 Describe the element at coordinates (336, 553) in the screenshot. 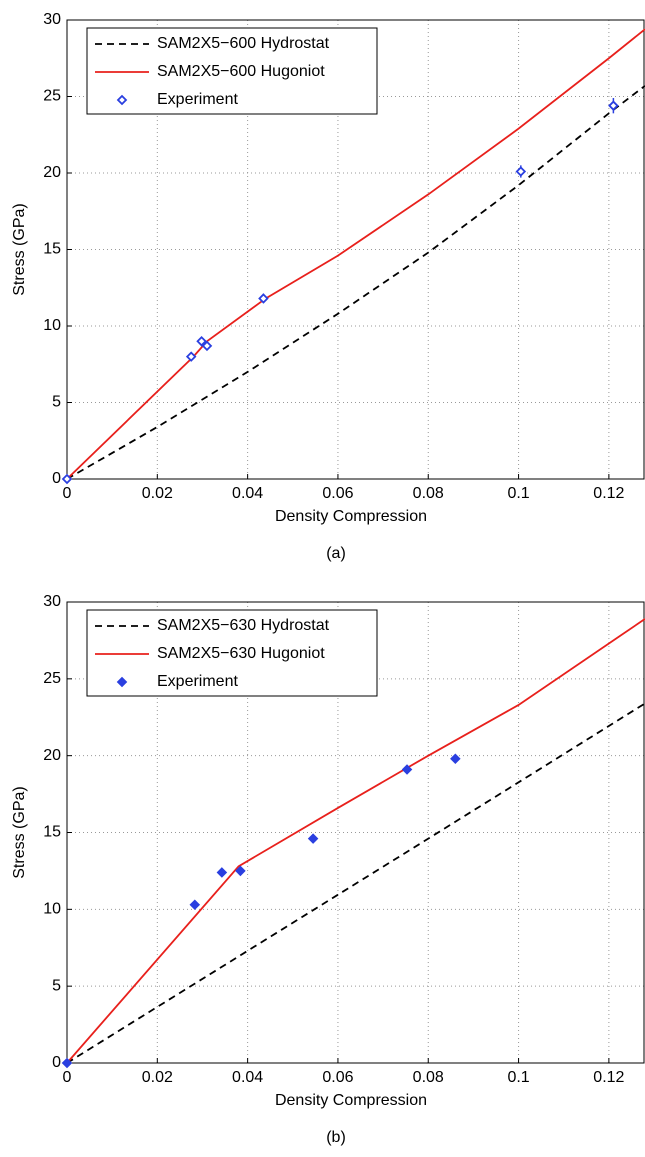

I see `caption: (a)` at that location.